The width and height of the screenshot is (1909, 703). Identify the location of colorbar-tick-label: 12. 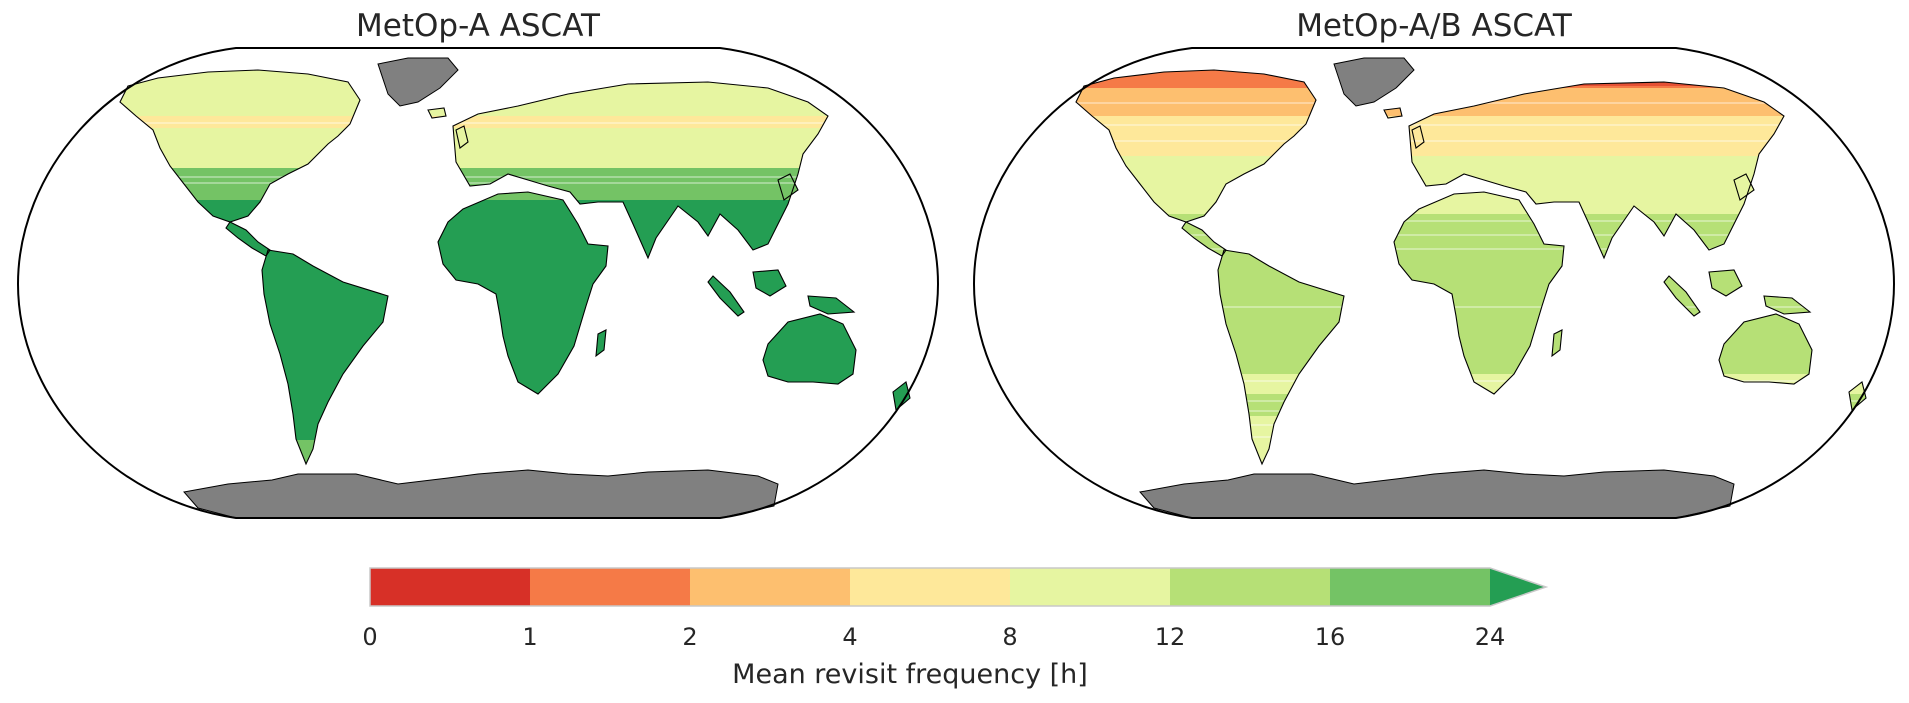
(1170, 637).